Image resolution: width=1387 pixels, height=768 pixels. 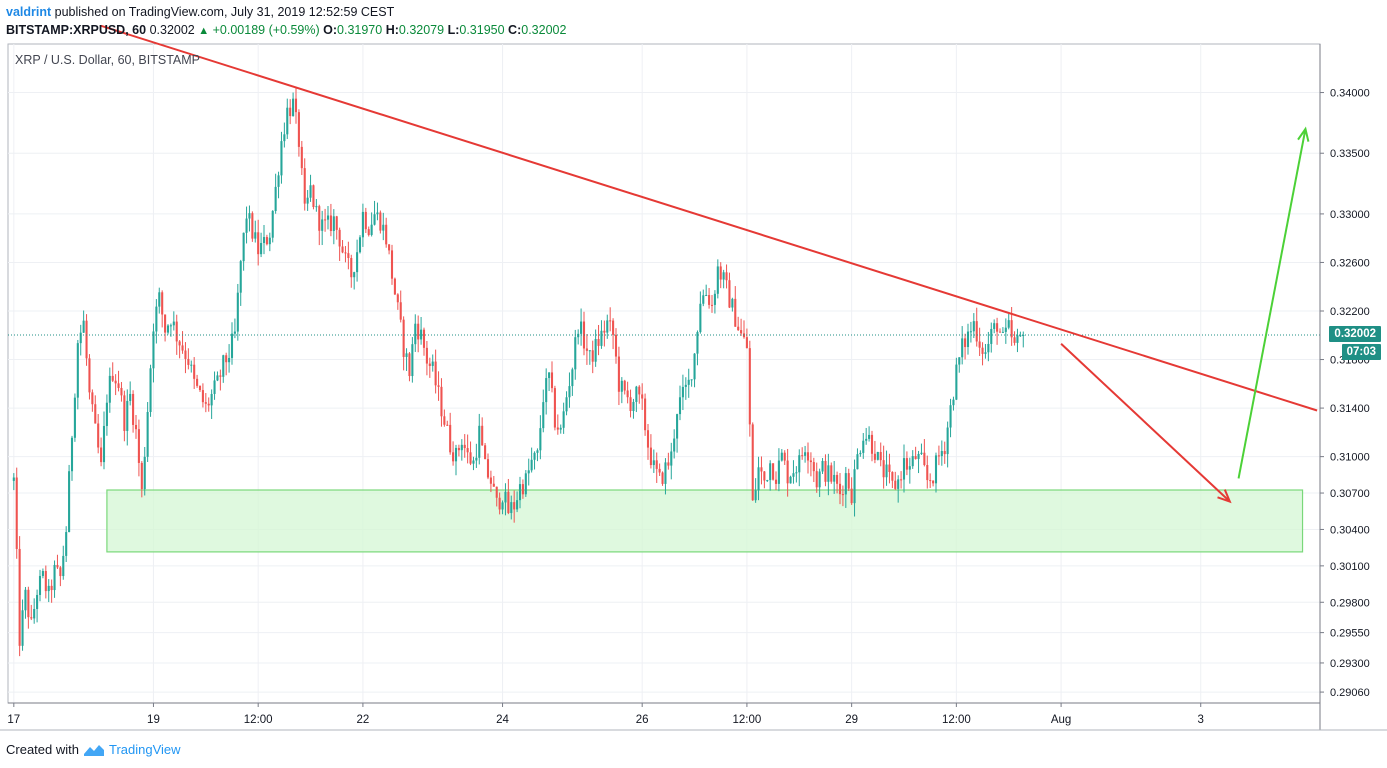 I want to click on author-link: valdrint, so click(x=28, y=12).